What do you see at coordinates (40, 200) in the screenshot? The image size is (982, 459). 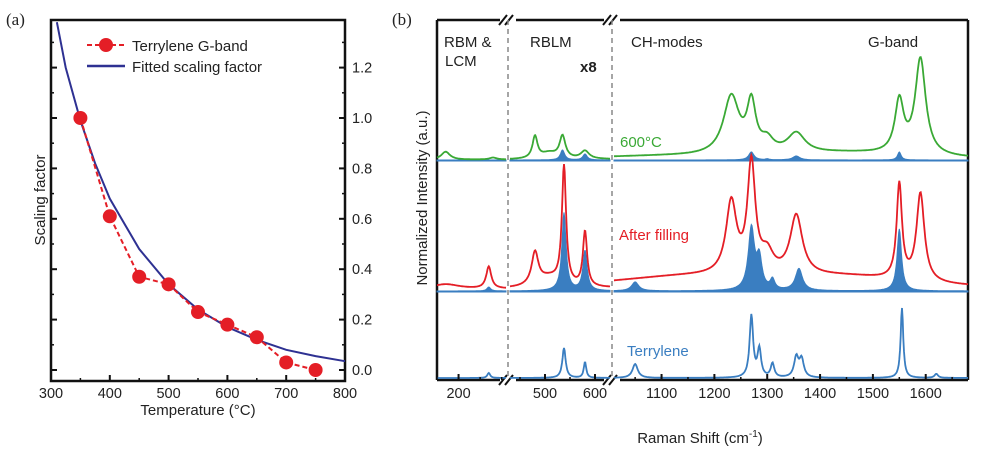 I see `panel-a-ylabel: Scaling factor` at bounding box center [40, 200].